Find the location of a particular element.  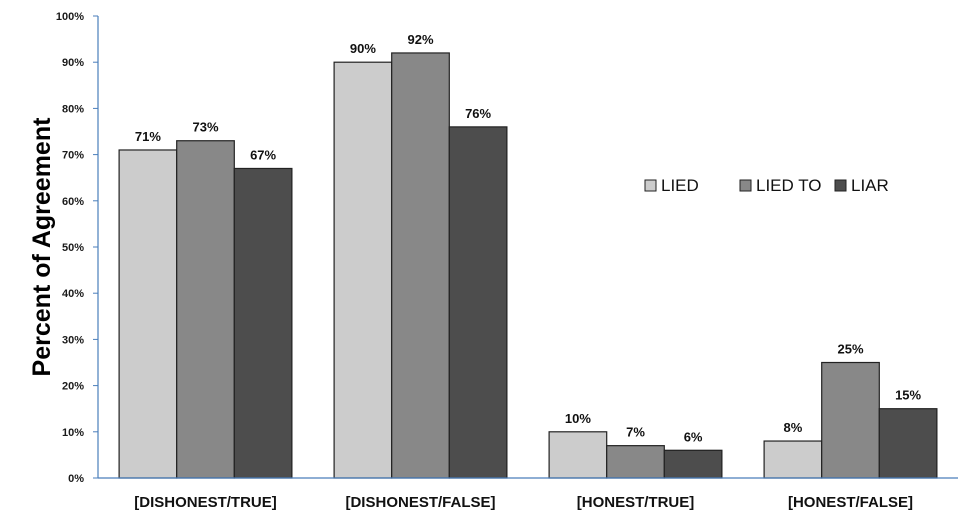

x-category-label: [DISHONEST/FALSE] is located at coordinates (420, 502).